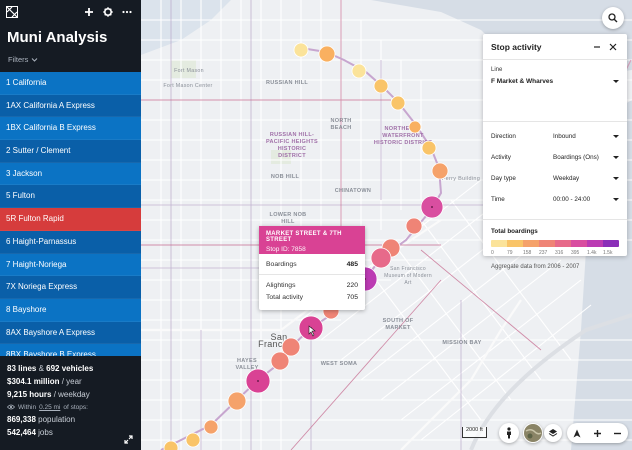 Image resolution: width=632 pixels, height=450 pixels. What do you see at coordinates (352, 264) in the screenshot?
I see `tooltip-boardings-value: 485` at bounding box center [352, 264].